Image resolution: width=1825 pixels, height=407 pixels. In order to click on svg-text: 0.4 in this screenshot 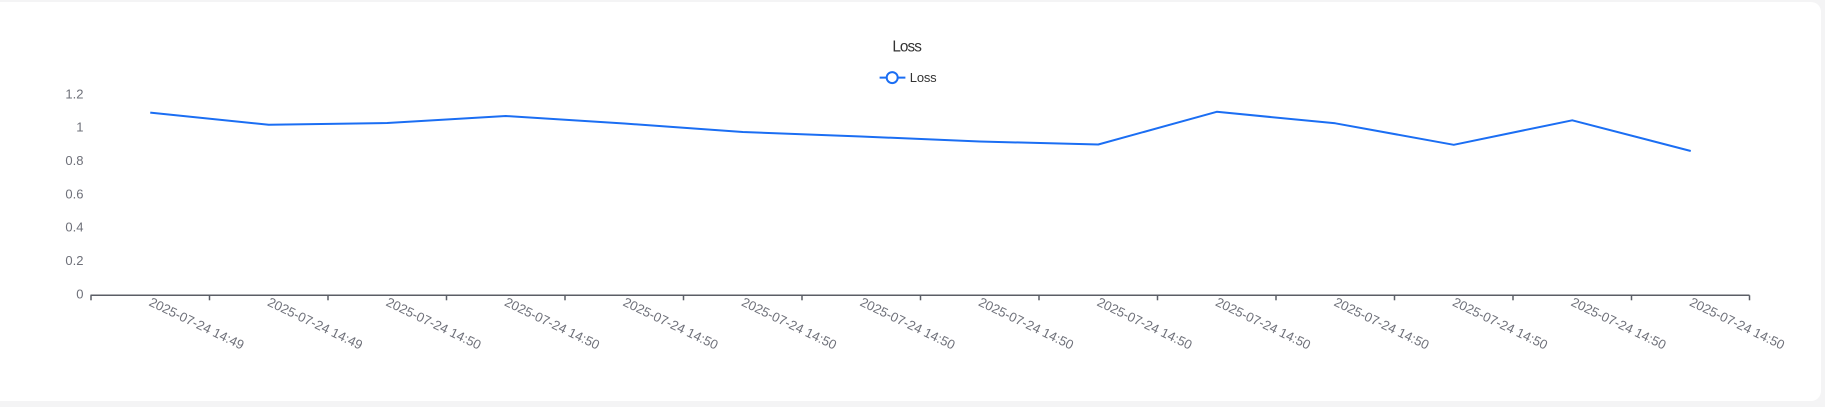, I will do `click(74, 227)`.